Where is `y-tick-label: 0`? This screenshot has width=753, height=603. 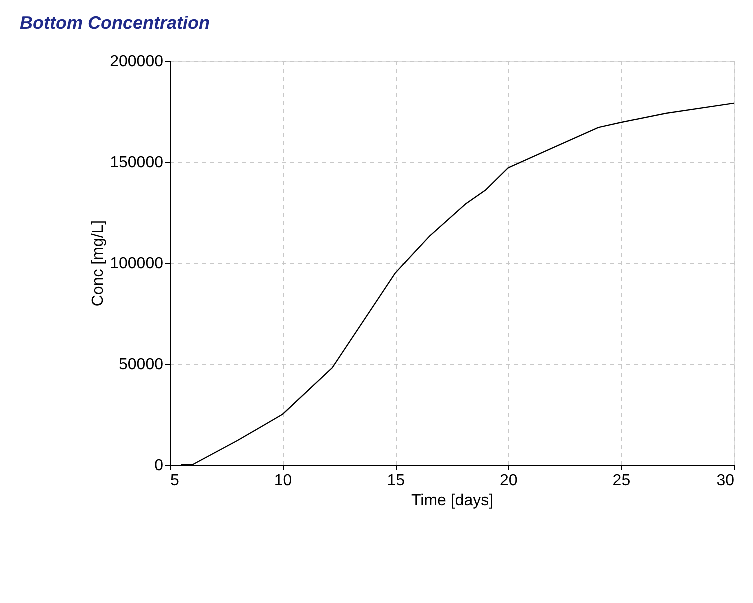 y-tick-label: 0 is located at coordinates (159, 466).